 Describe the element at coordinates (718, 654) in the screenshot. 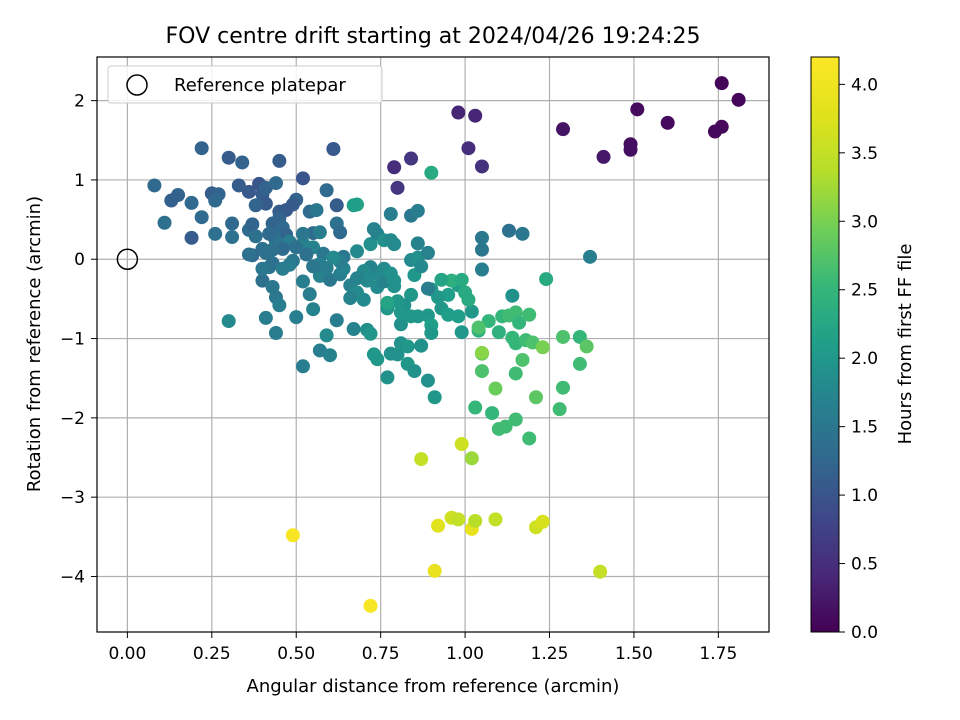

I see `x-tick-label: 1.75` at that location.